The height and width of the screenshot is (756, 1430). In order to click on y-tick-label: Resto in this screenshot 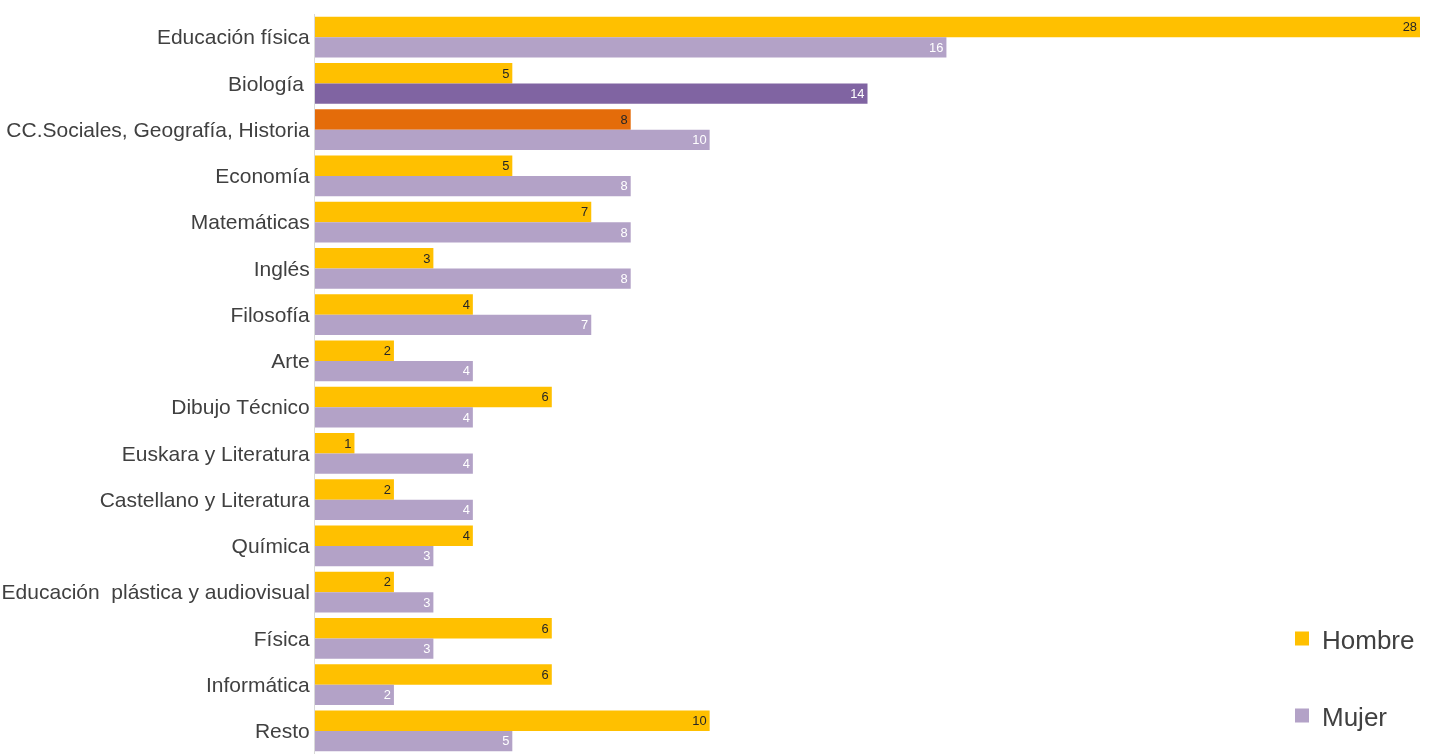, I will do `click(282, 731)`.